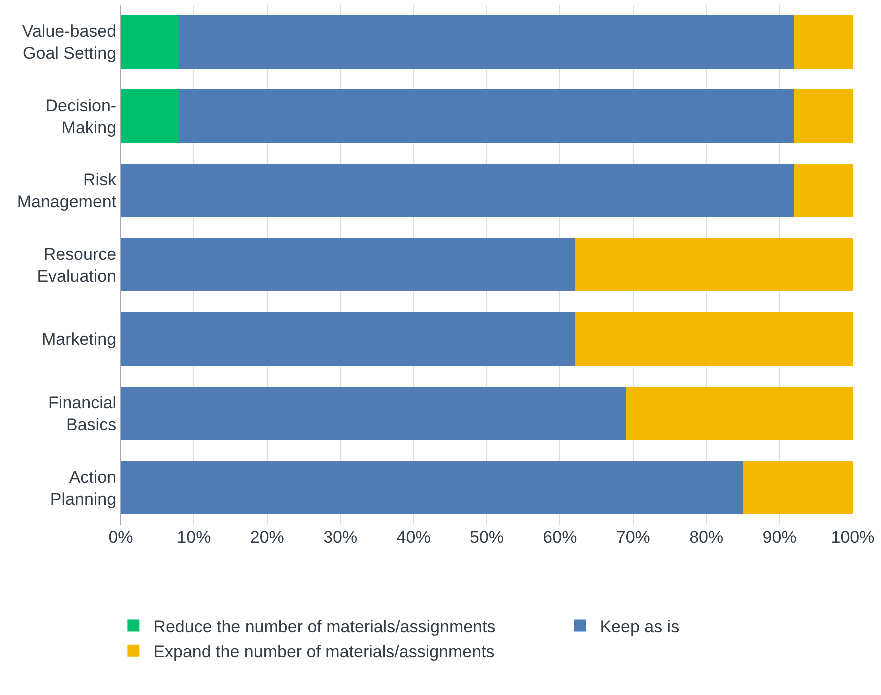 The width and height of the screenshot is (881, 695). Describe the element at coordinates (81, 117) in the screenshot. I see `y-tick-label: Decision- Making` at that location.